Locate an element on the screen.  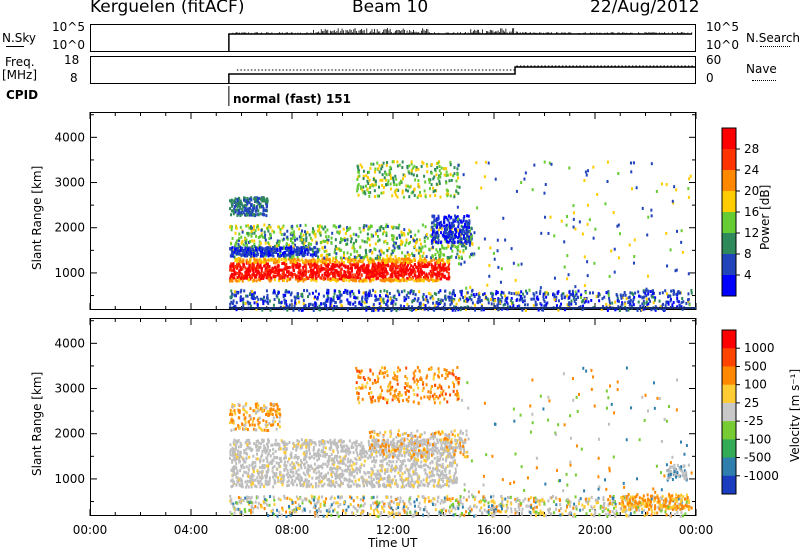
cpid-label: CPID is located at coordinates (22, 95).